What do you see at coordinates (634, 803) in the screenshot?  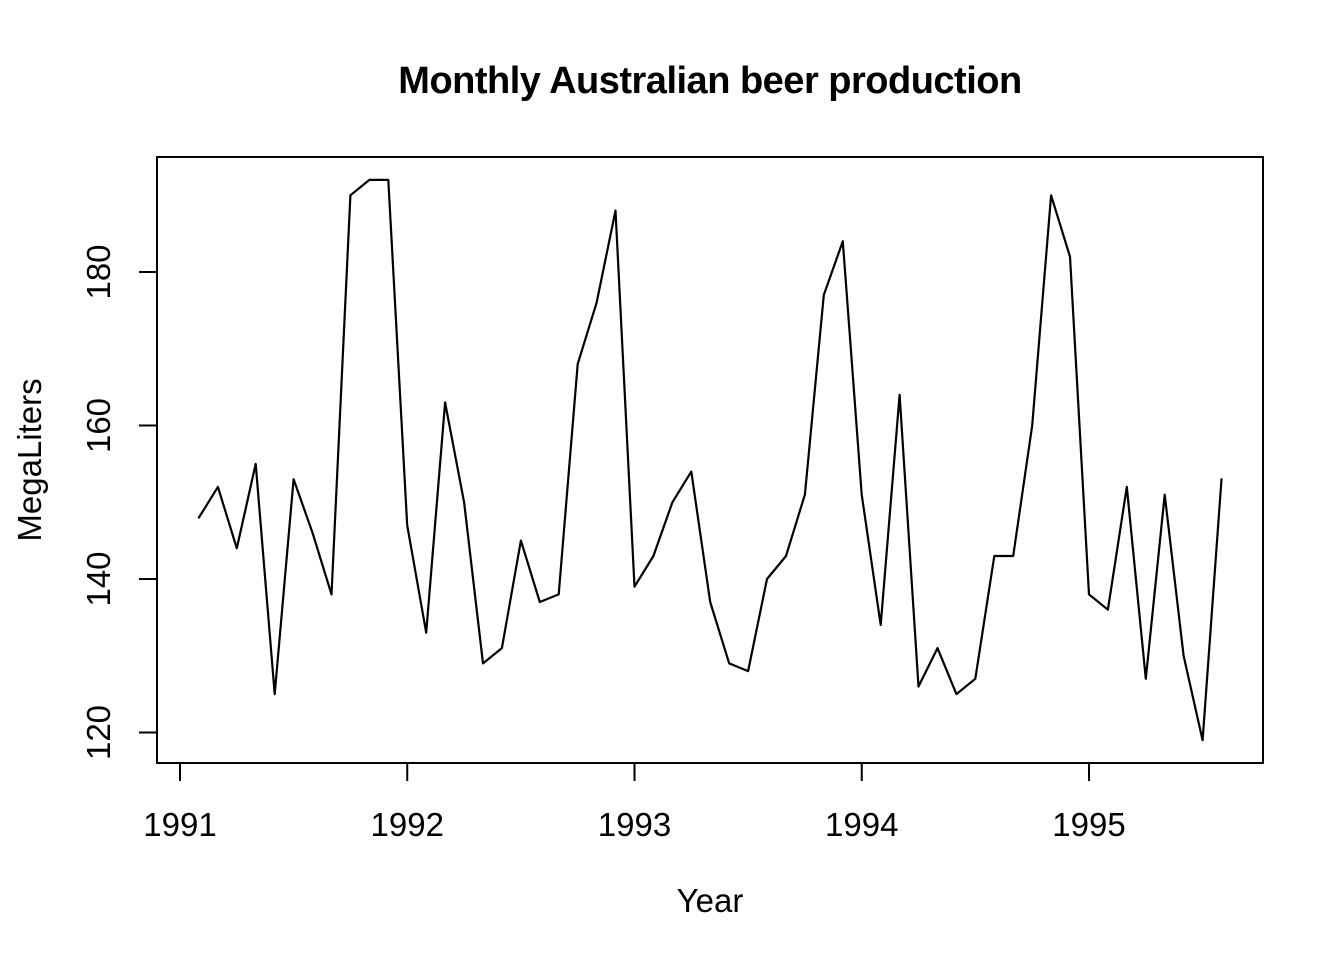 I see `x-axis: 1991 1992 1993 1994 1995` at bounding box center [634, 803].